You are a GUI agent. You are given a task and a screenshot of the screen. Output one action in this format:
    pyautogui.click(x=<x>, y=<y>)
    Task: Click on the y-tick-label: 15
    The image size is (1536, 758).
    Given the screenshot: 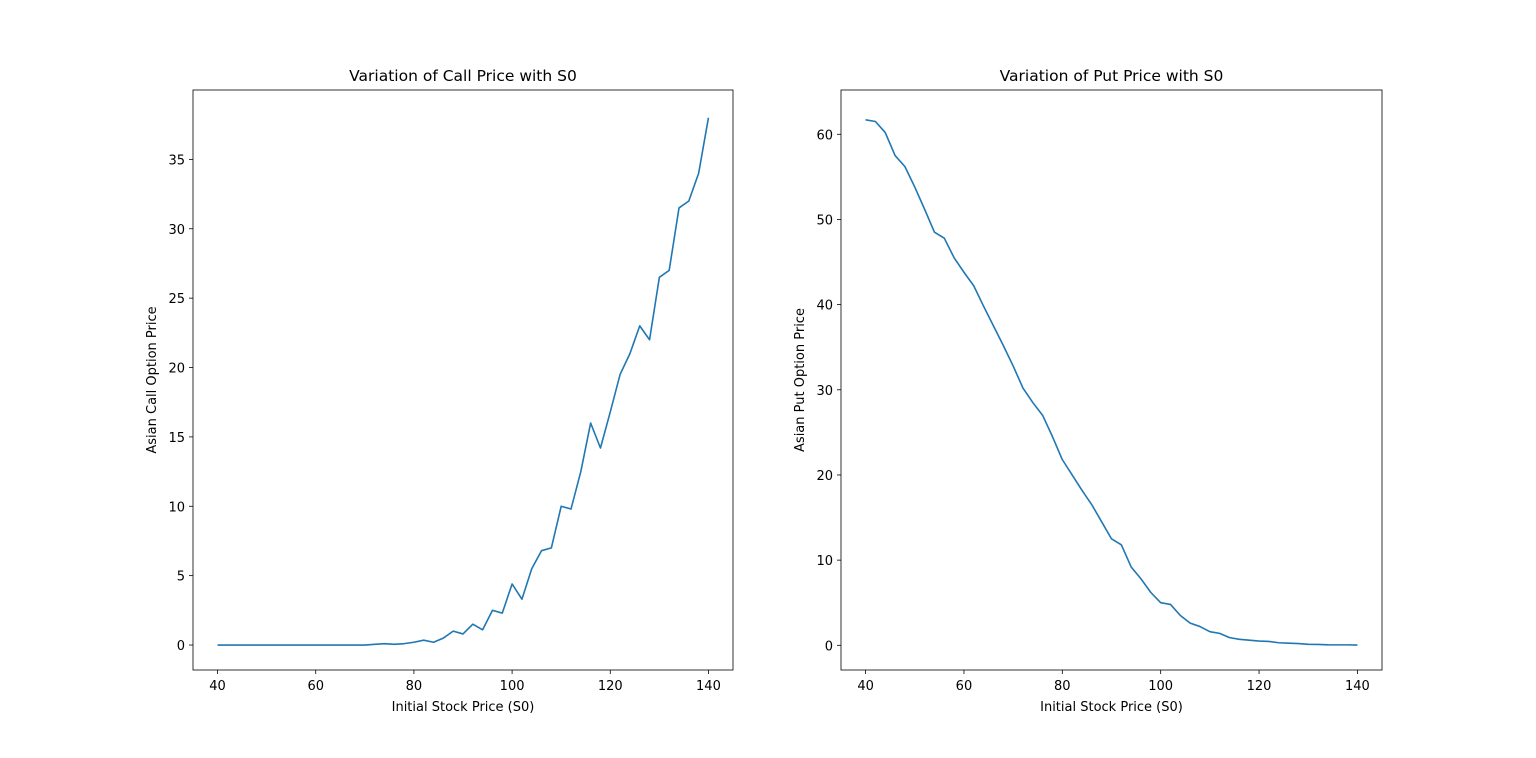 What is the action you would take?
    pyautogui.click(x=176, y=438)
    